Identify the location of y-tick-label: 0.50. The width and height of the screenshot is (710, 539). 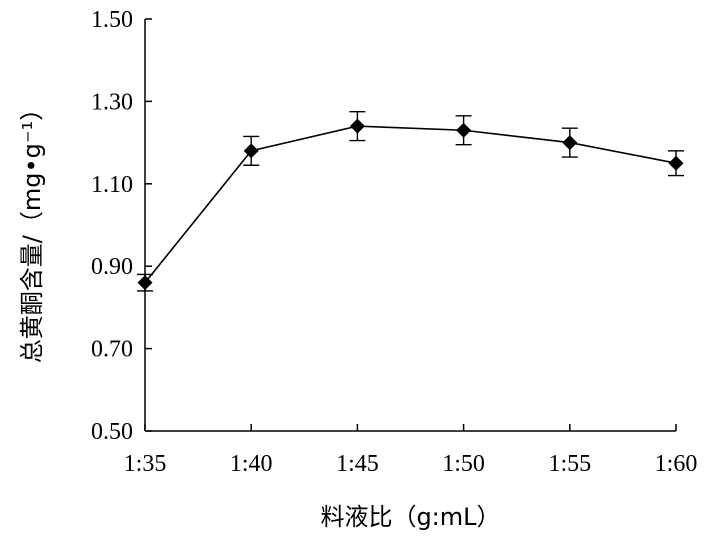
(112, 432).